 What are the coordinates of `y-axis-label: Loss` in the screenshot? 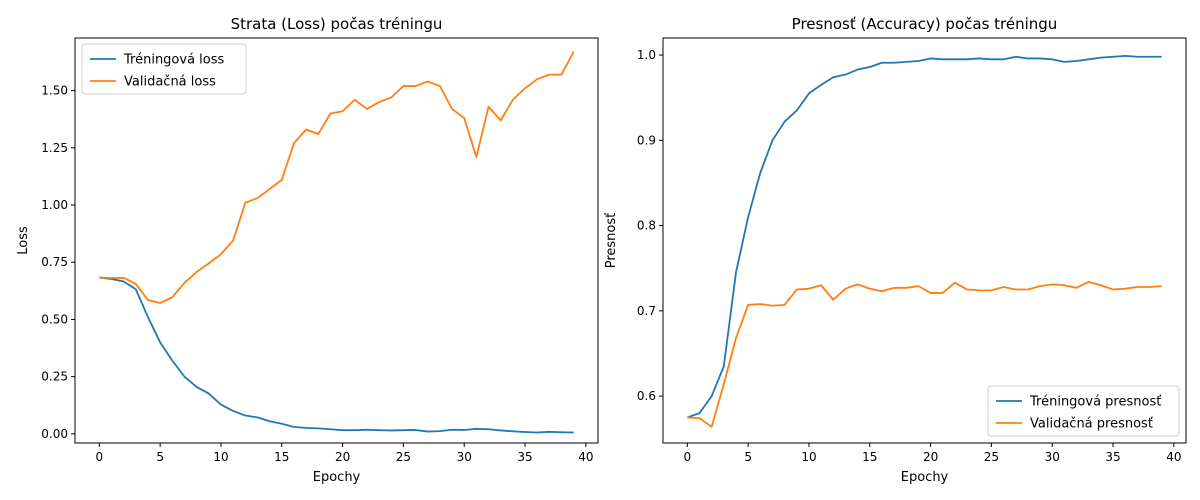 It's located at (23, 240).